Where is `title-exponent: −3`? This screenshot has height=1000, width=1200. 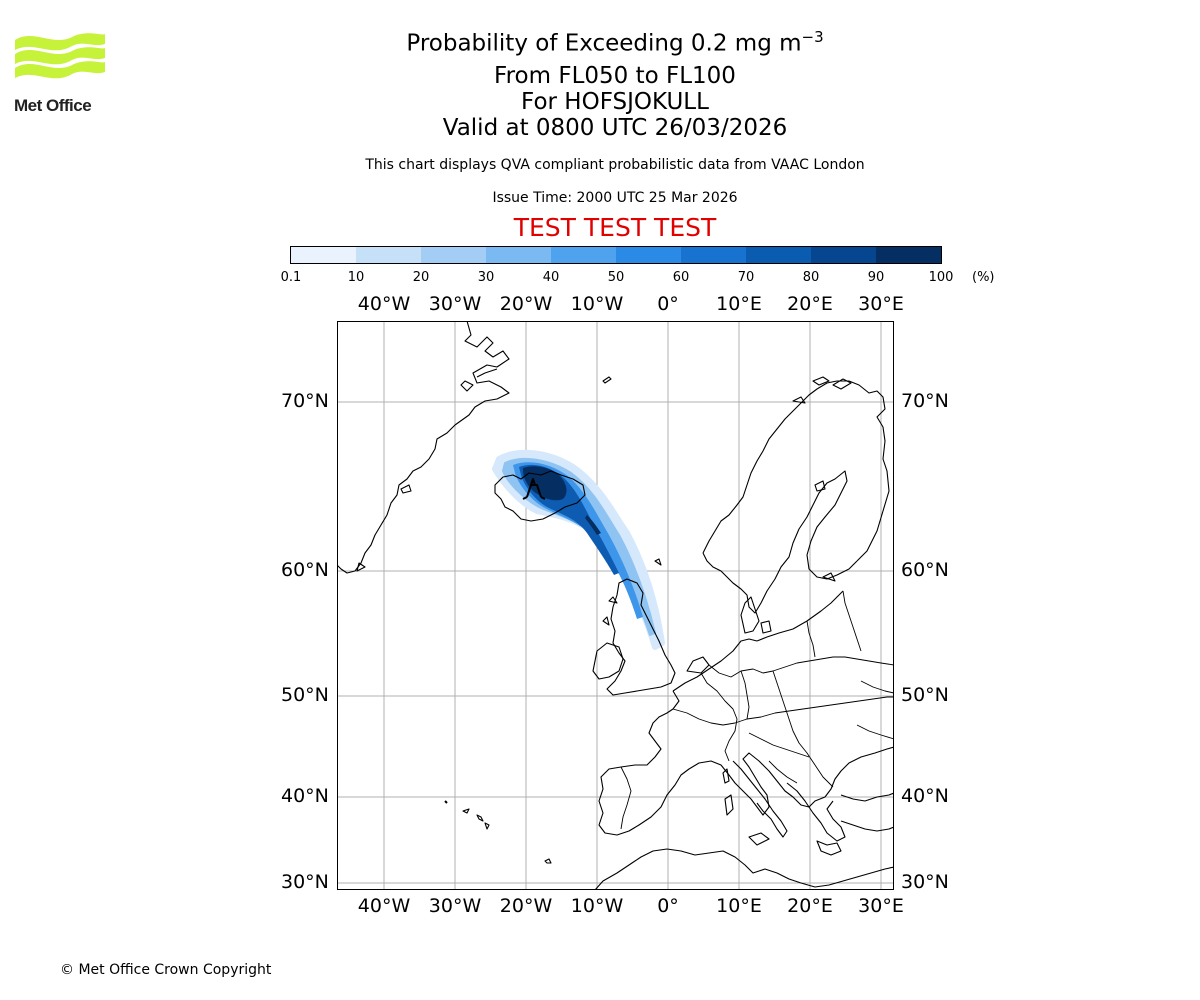 title-exponent: −3 is located at coordinates (812, 37).